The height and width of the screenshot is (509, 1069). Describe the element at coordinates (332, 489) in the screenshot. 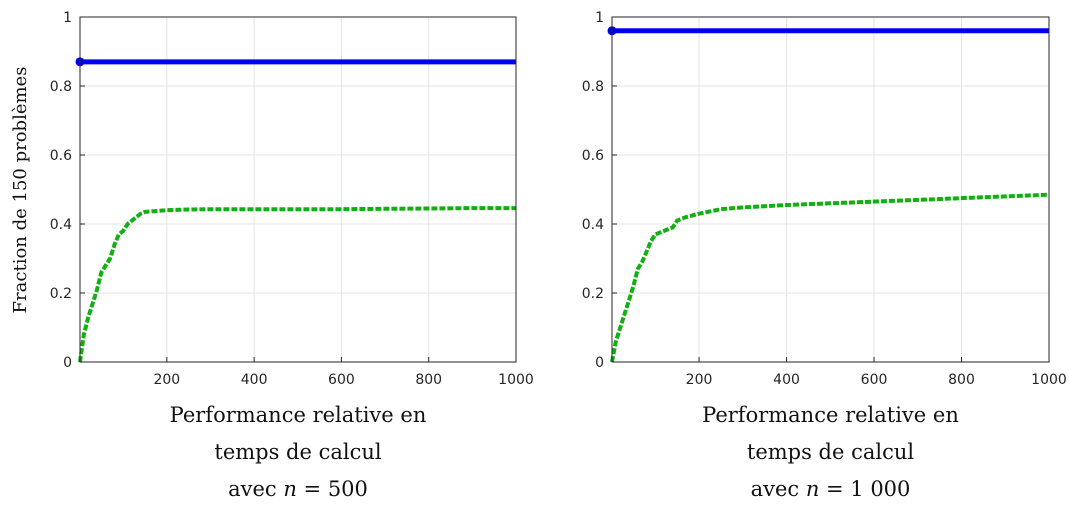

I see `caption-value: = 500` at that location.